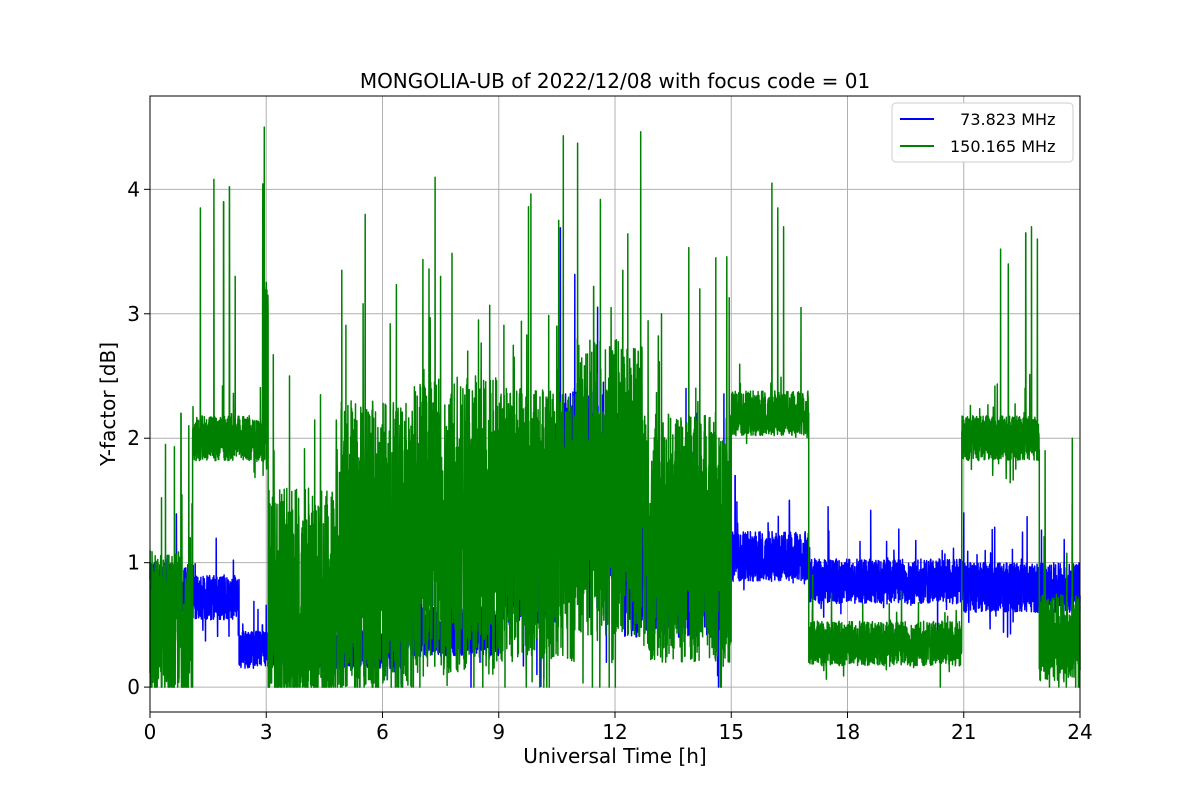 This screenshot has width=1200, height=800. What do you see at coordinates (133, 189) in the screenshot?
I see `y-tick-label: 4` at bounding box center [133, 189].